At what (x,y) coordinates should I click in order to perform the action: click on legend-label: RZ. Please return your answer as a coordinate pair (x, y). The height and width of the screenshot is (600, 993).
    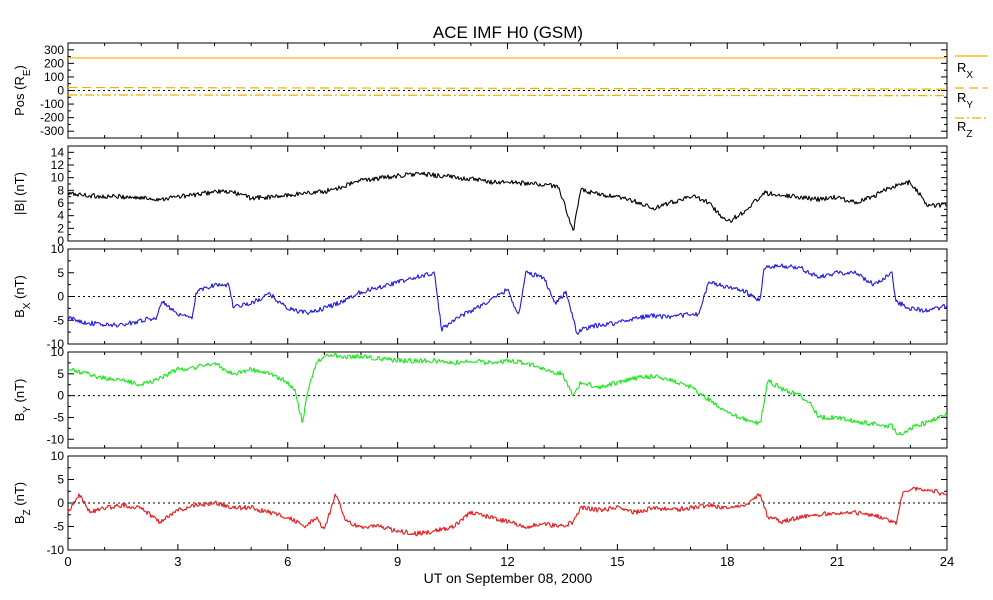
    Looking at the image, I should click on (965, 129).